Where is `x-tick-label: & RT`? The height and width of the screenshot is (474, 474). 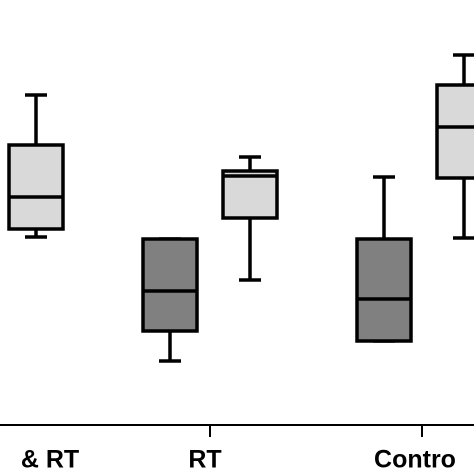 x-tick-label: & RT is located at coordinates (50, 460).